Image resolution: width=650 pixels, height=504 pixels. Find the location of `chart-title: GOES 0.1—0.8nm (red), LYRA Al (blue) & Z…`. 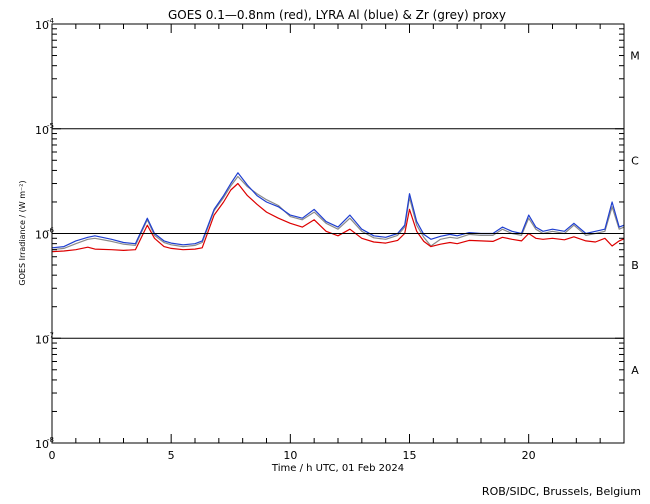

chart-title: GOES 0.1—0.8nm (red), LYRA Al (blue) & Z… is located at coordinates (337, 15).